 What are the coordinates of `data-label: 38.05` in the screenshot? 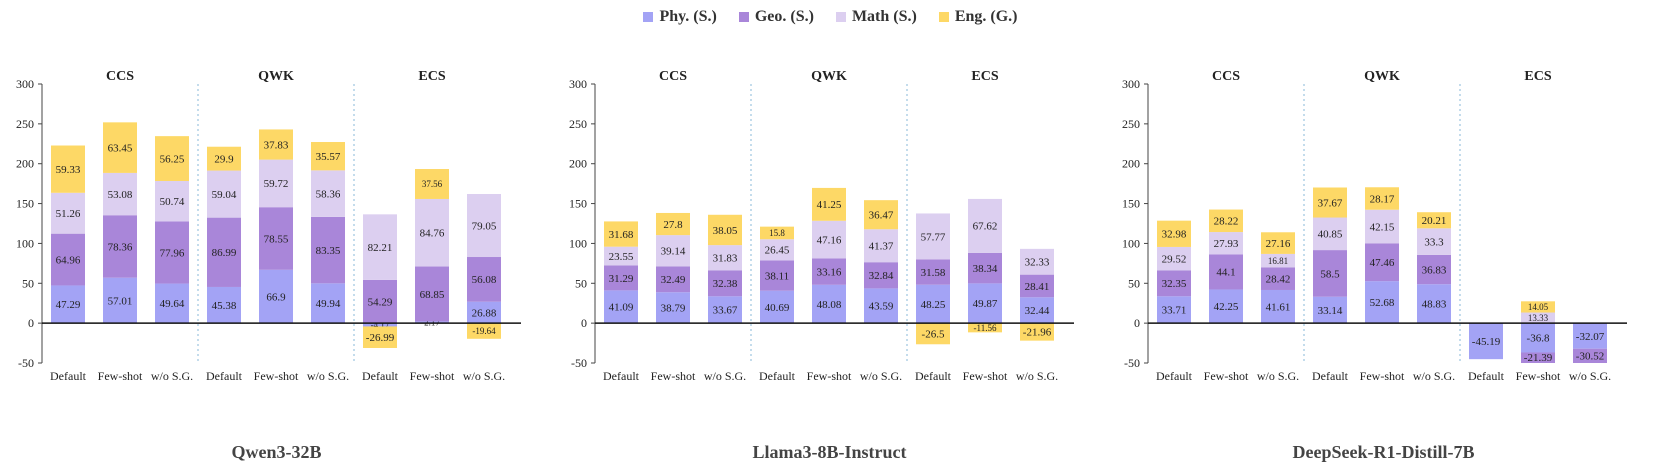 It's located at (725, 231).